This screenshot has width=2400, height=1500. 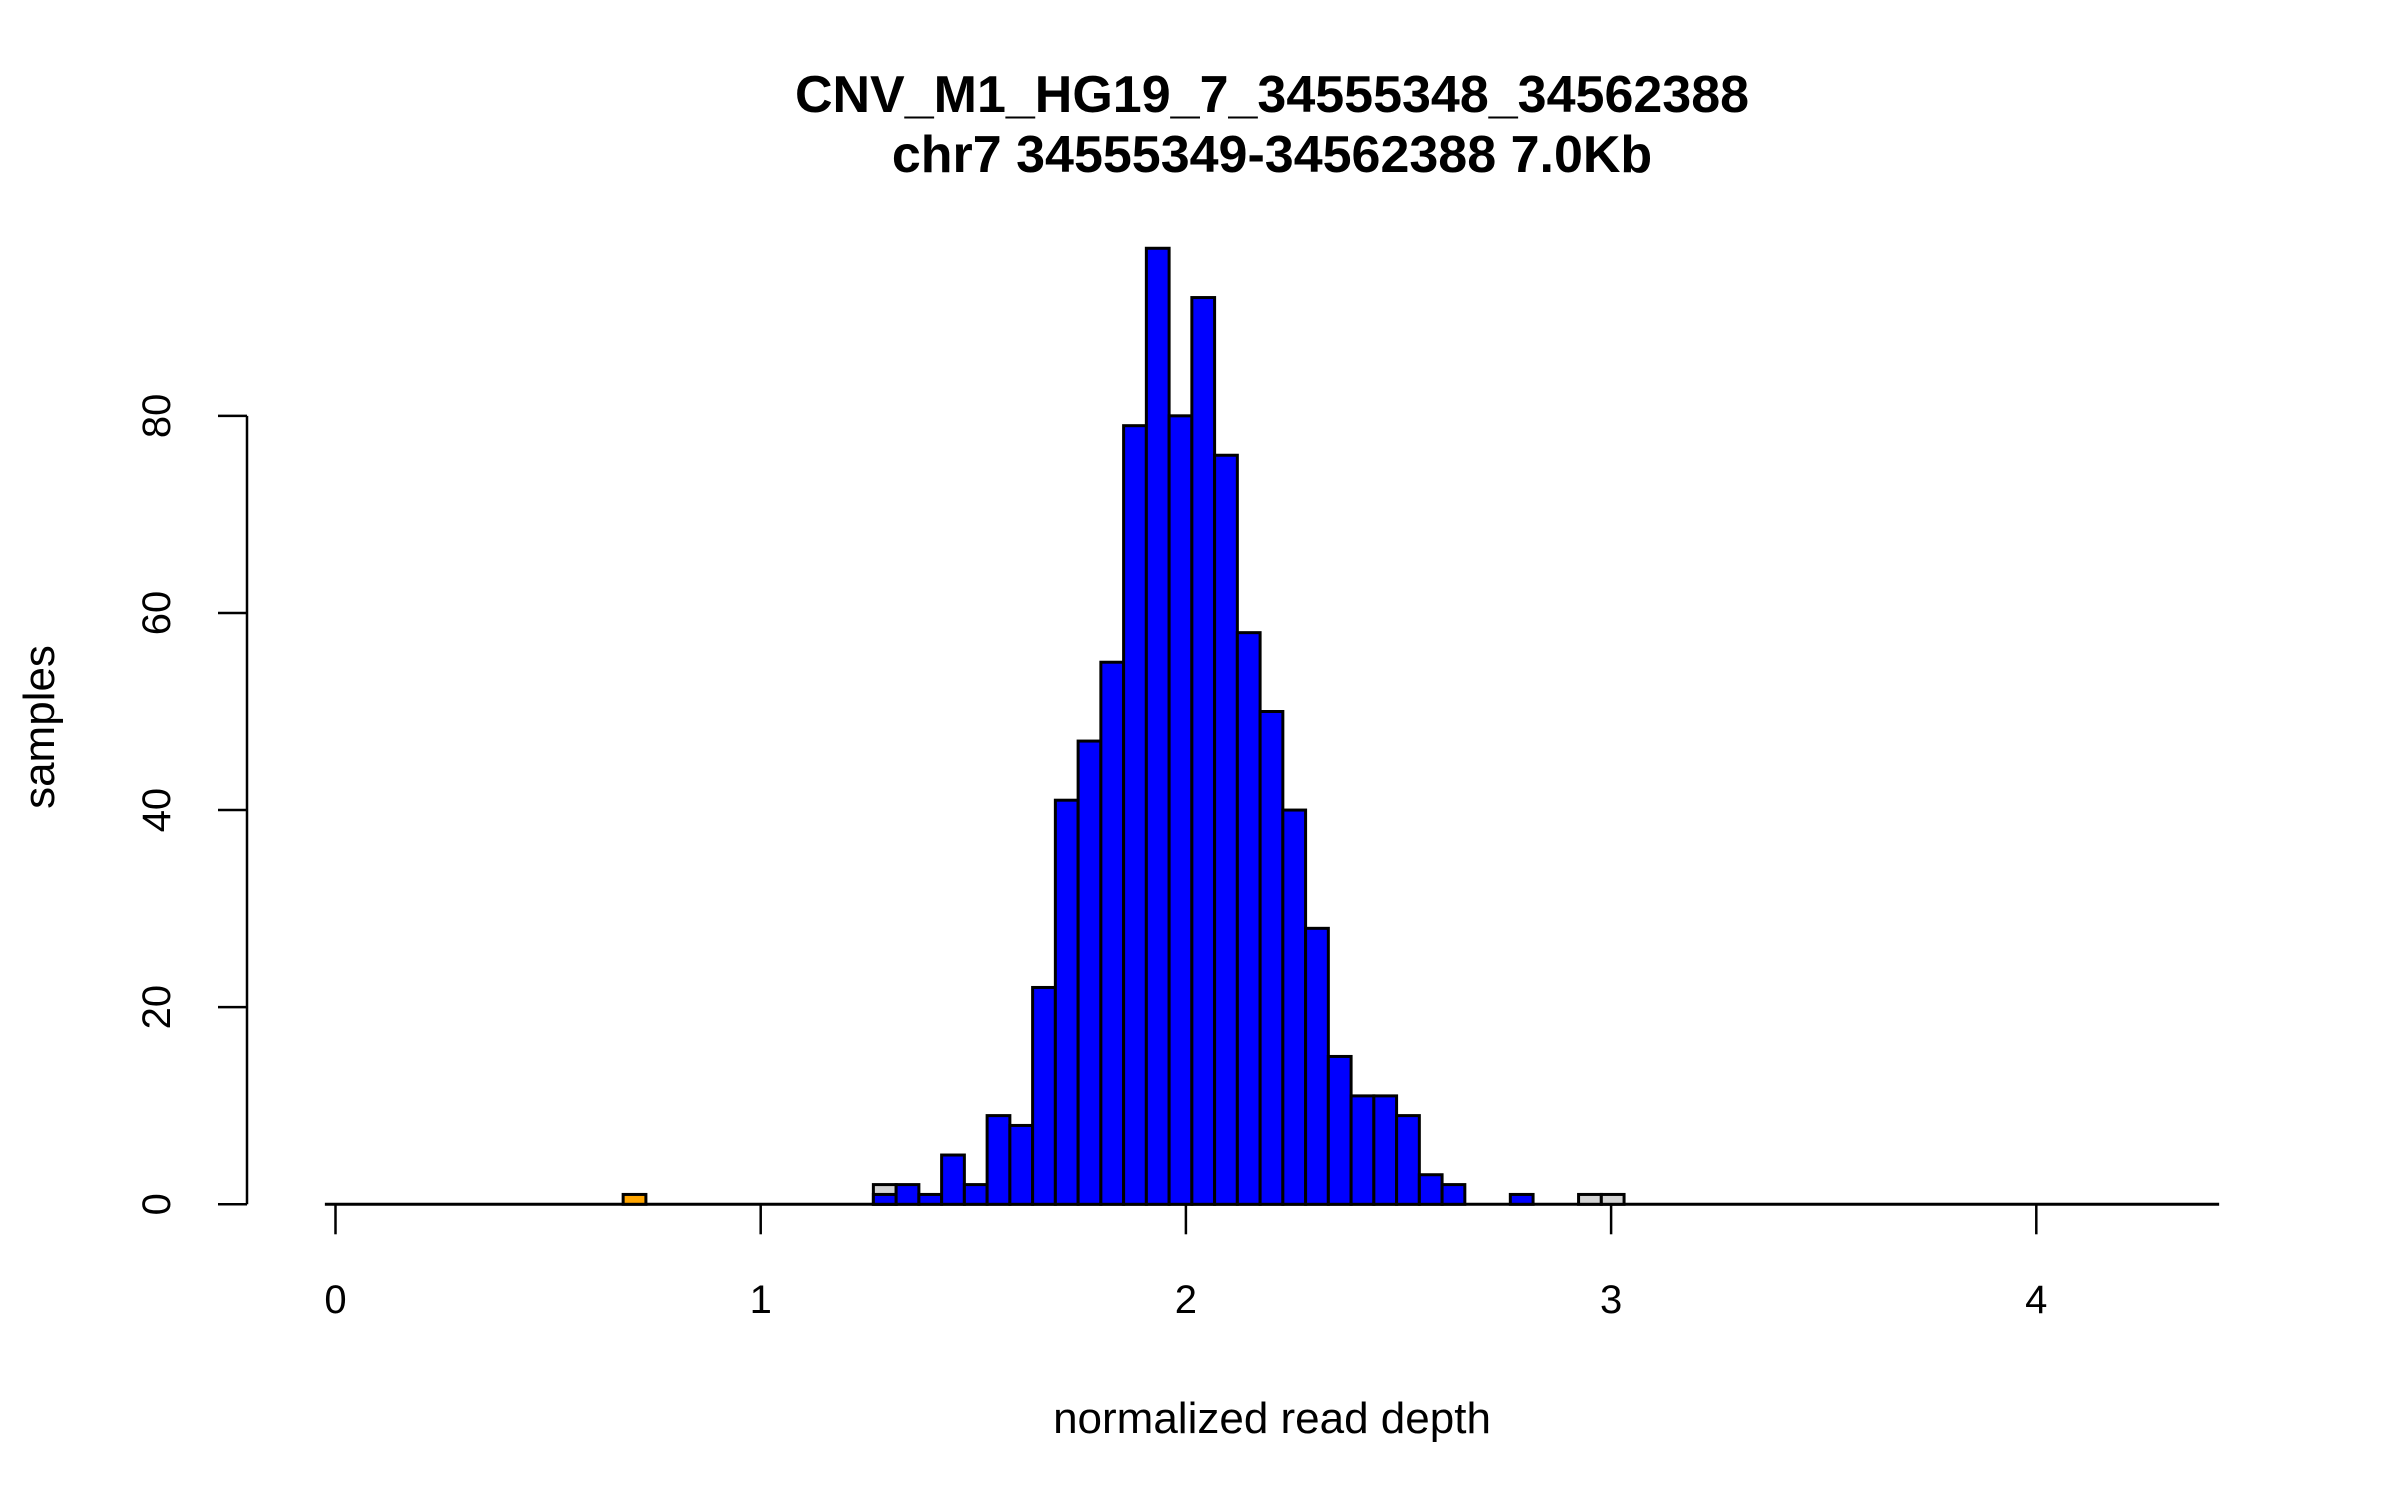 What do you see at coordinates (157, 810) in the screenshot?
I see `y-tick-label: 40` at bounding box center [157, 810].